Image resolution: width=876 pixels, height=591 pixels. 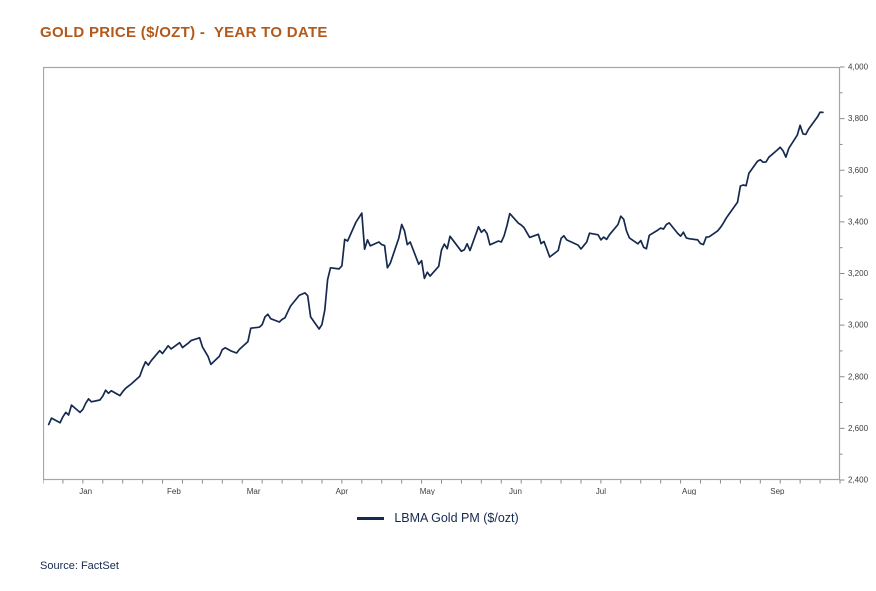 What do you see at coordinates (858, 480) in the screenshot?
I see `y-tick-label: 2,400` at bounding box center [858, 480].